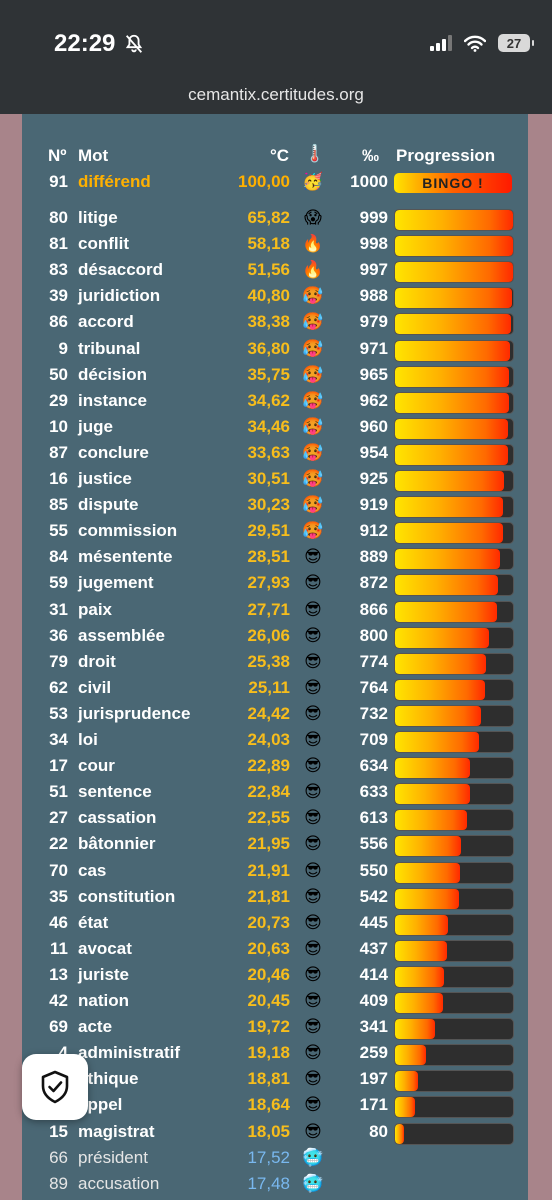 This screenshot has width=552, height=1200. What do you see at coordinates (95, 426) in the screenshot?
I see `guess-word: juge` at bounding box center [95, 426].